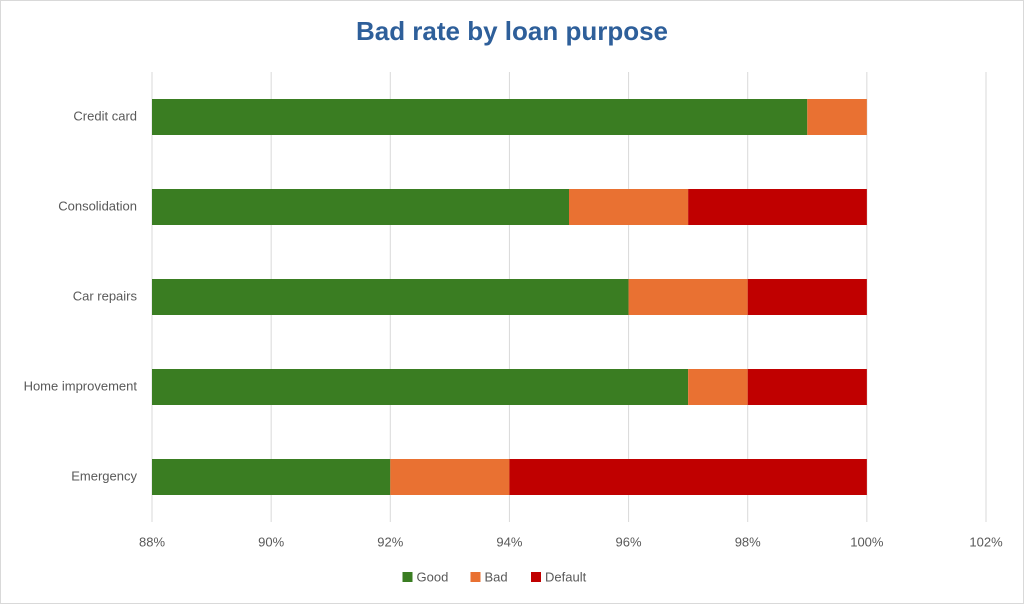 The image size is (1024, 604). I want to click on x-tick-label: 96%, so click(629, 541).